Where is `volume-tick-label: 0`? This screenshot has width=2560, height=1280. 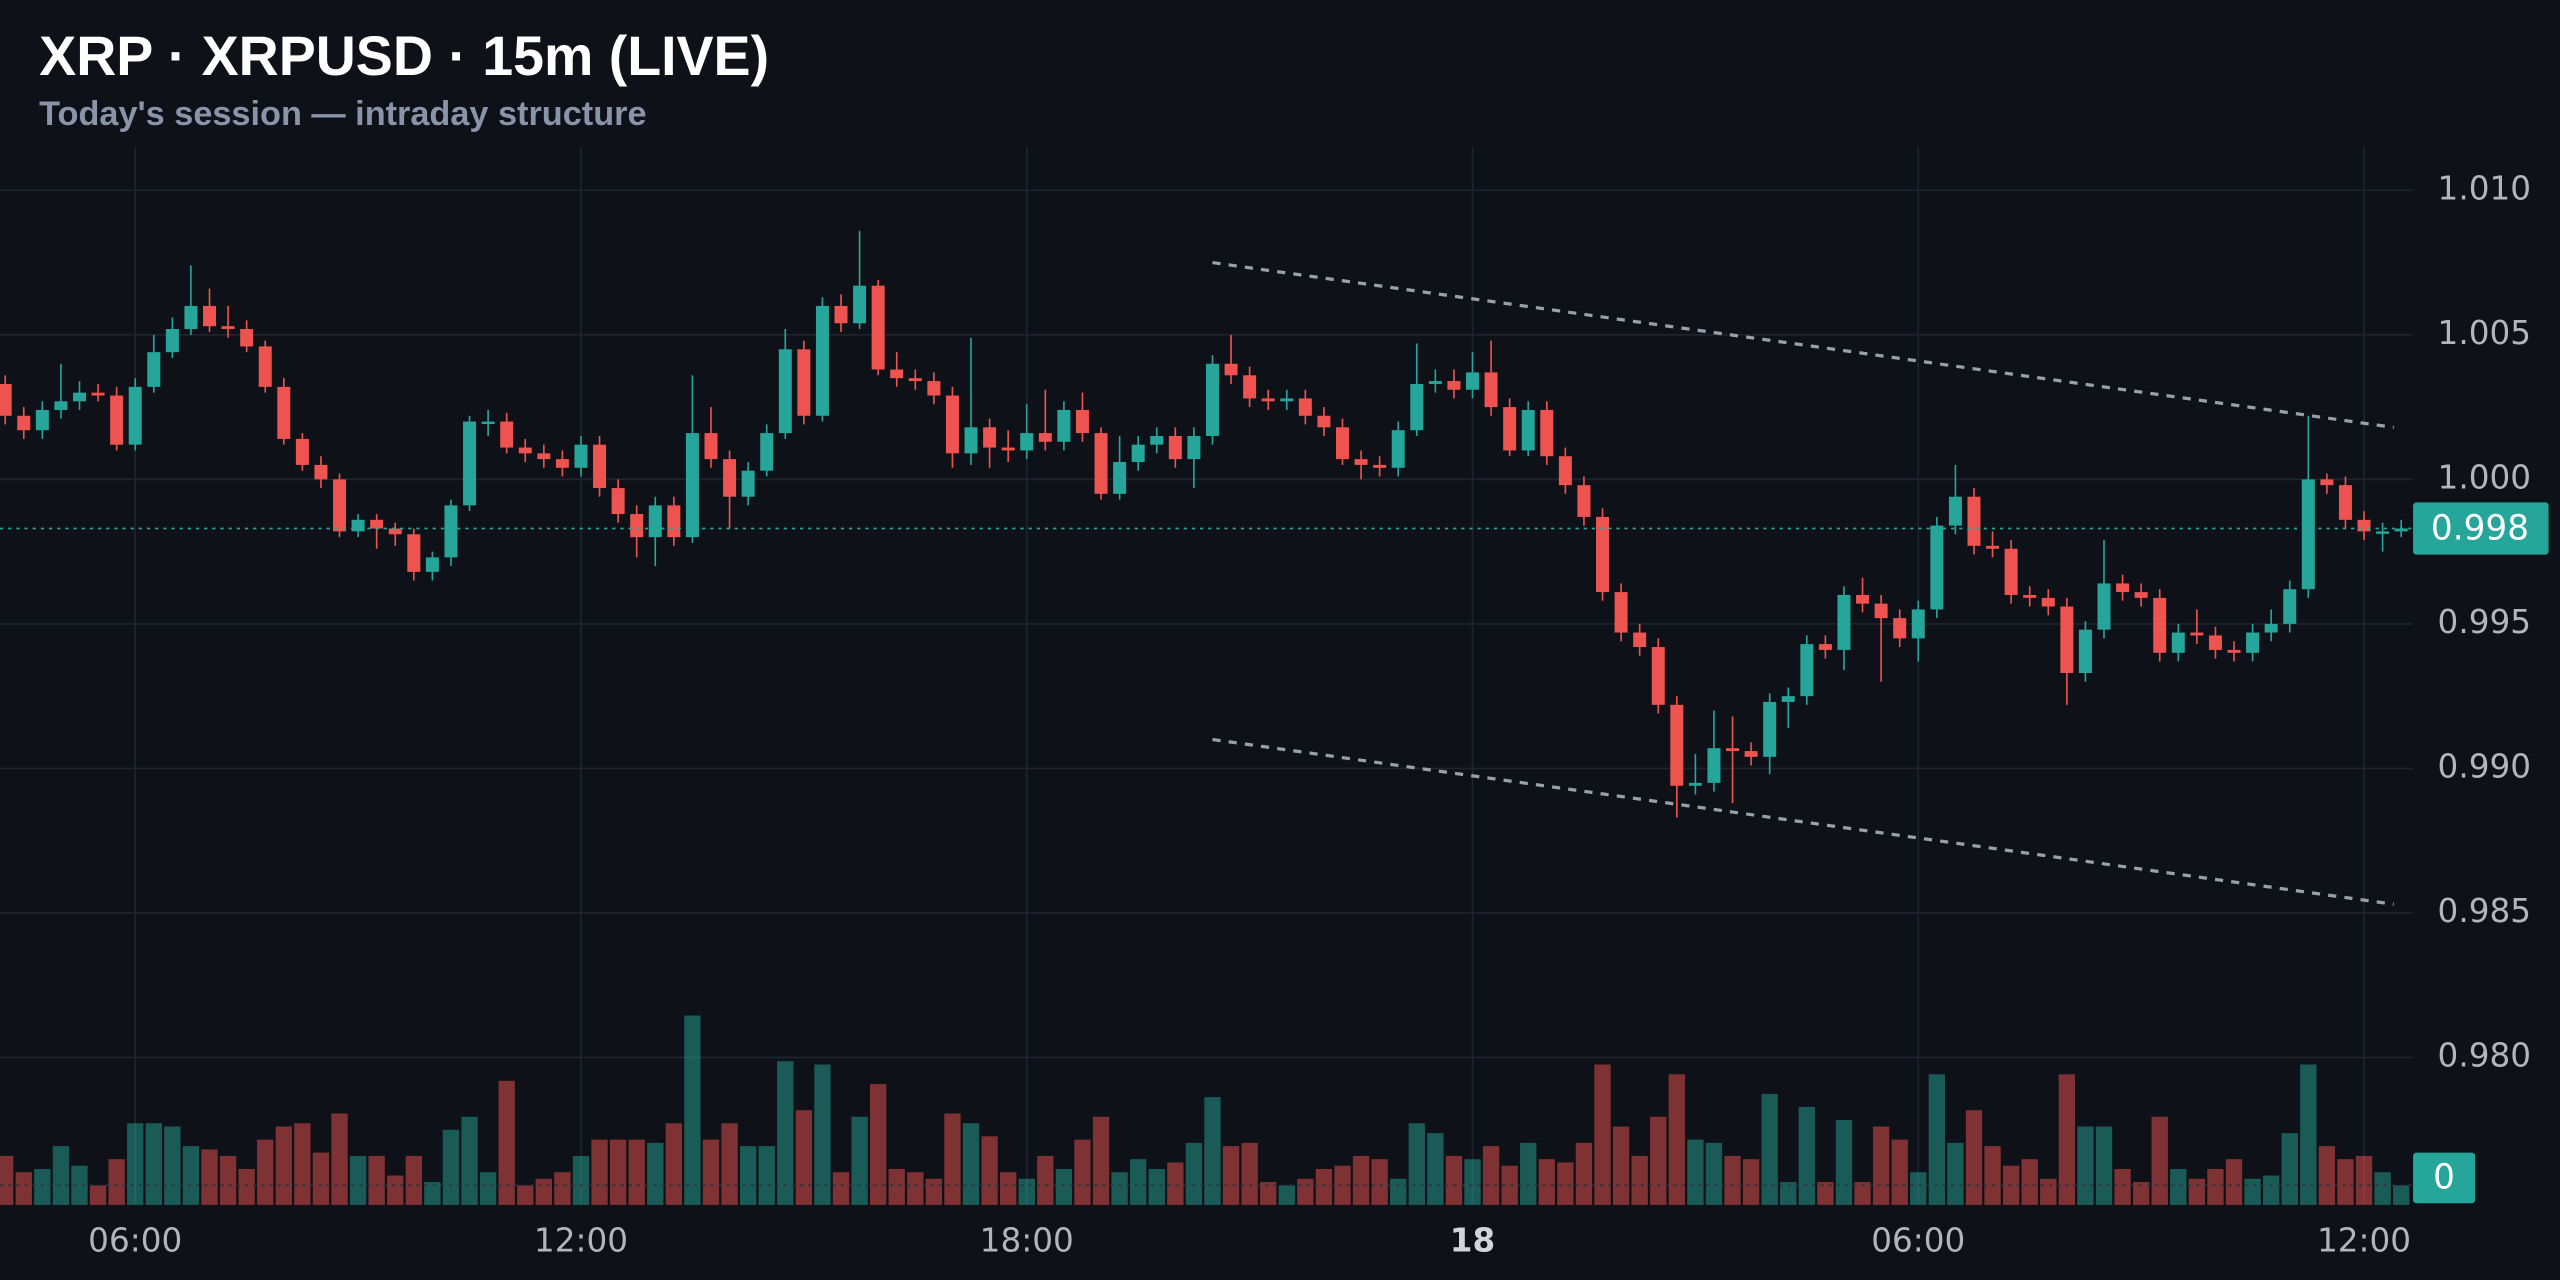 volume-tick-label: 0 is located at coordinates (2444, 1177).